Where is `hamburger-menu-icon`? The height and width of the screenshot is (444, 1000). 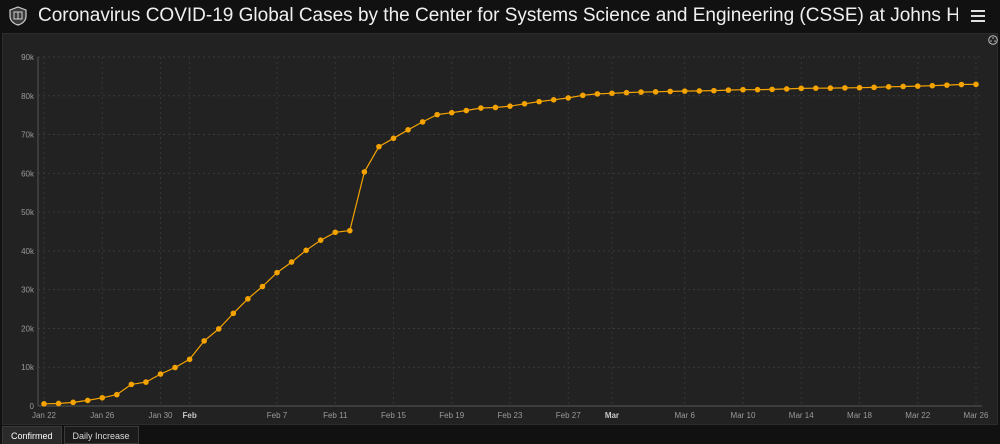 hamburger-menu-icon is located at coordinates (978, 16).